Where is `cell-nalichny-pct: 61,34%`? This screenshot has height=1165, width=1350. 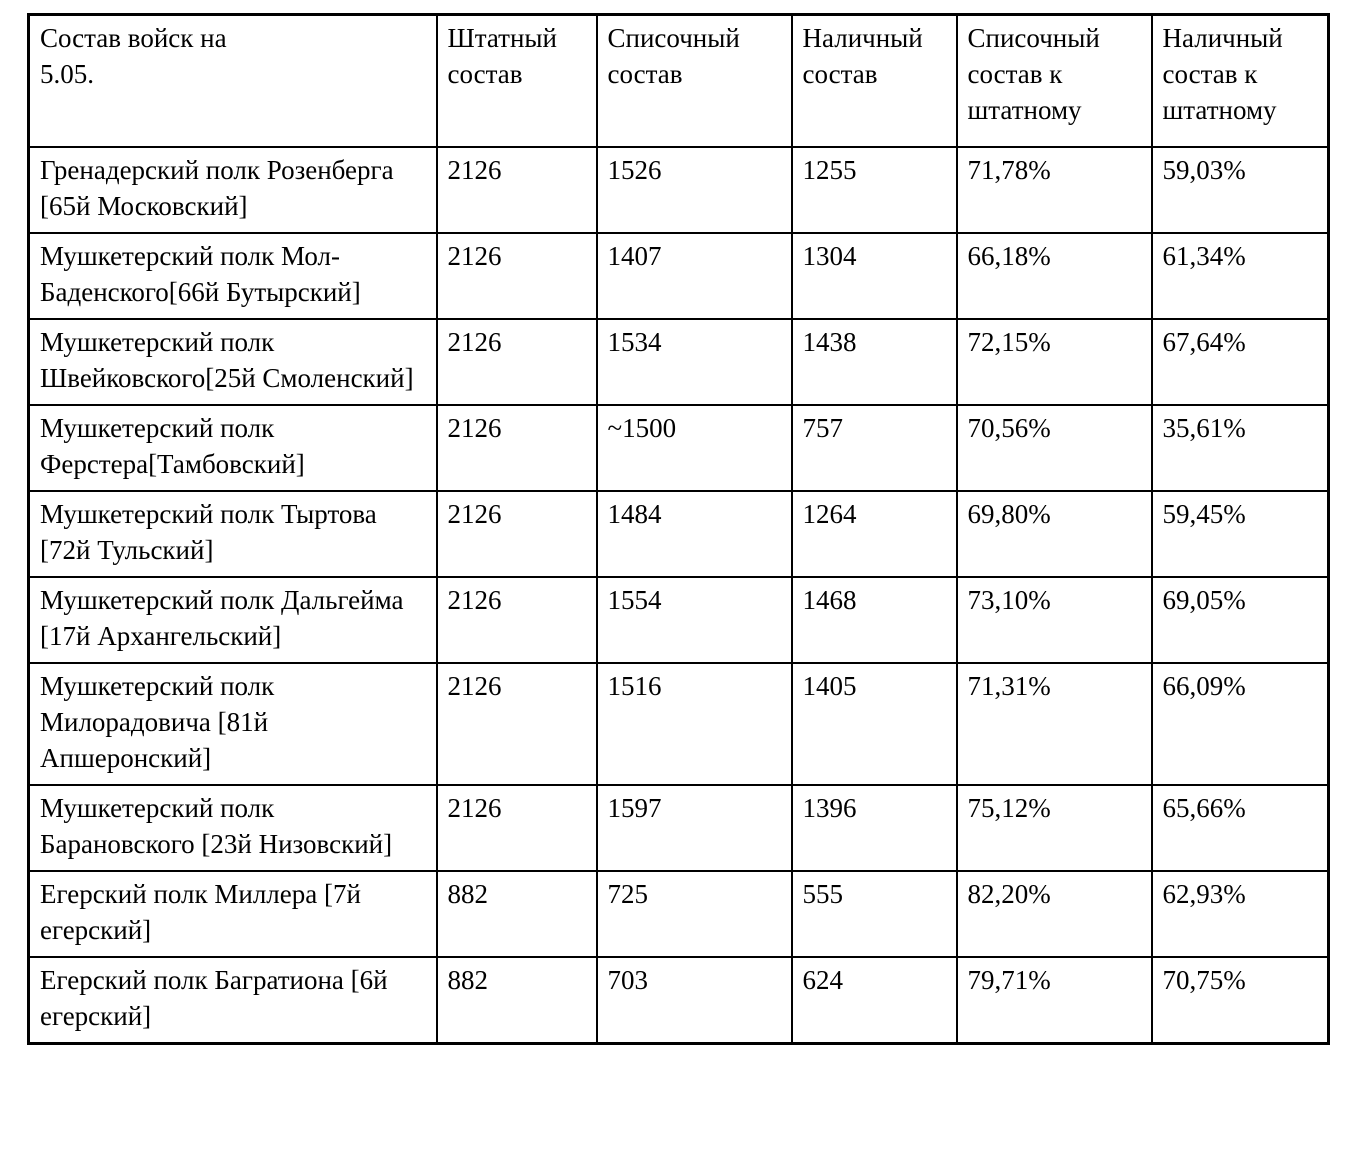 cell-nalichny-pct: 61,34% is located at coordinates (1240, 276).